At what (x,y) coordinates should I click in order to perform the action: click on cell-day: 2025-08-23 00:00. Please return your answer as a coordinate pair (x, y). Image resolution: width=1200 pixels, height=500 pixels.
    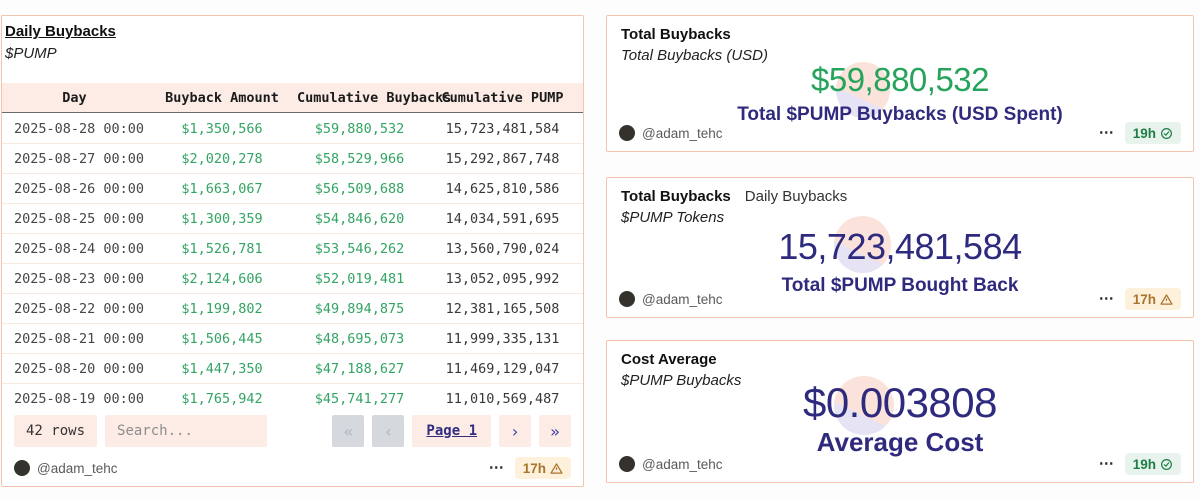
    Looking at the image, I should click on (79, 278).